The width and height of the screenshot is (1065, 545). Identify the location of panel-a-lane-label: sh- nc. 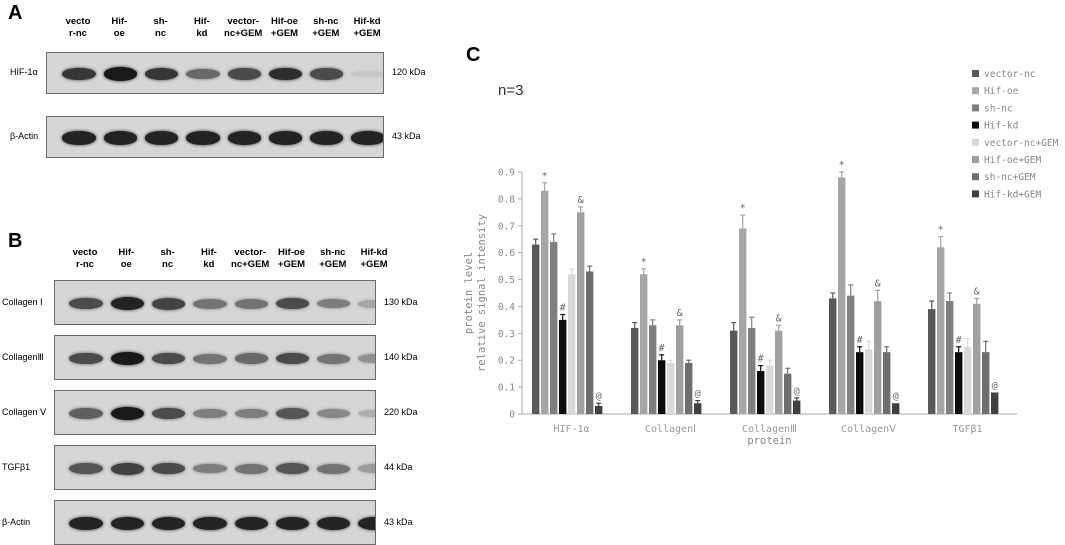
(160, 27).